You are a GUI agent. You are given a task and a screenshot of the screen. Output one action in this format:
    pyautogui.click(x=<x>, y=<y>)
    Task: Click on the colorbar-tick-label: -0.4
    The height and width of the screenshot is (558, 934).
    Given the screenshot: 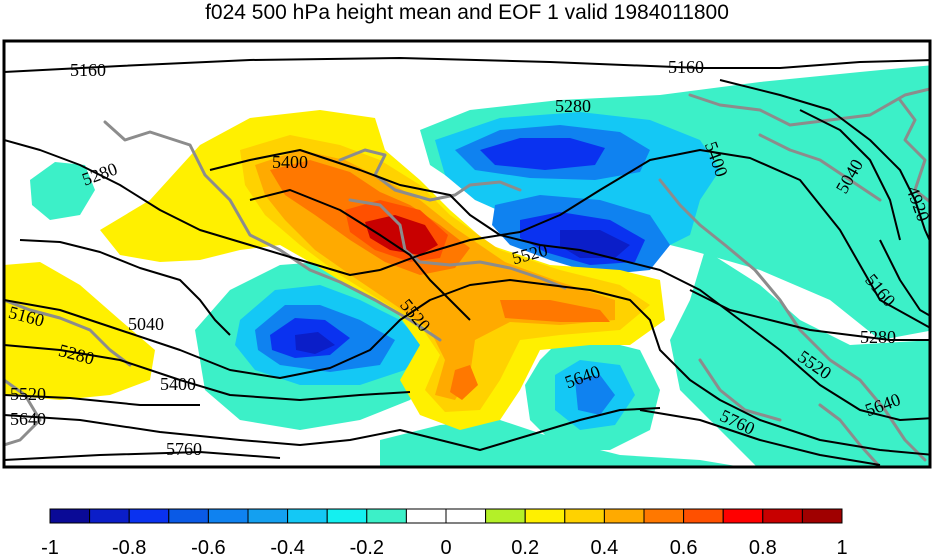 What is the action you would take?
    pyautogui.click(x=287, y=547)
    